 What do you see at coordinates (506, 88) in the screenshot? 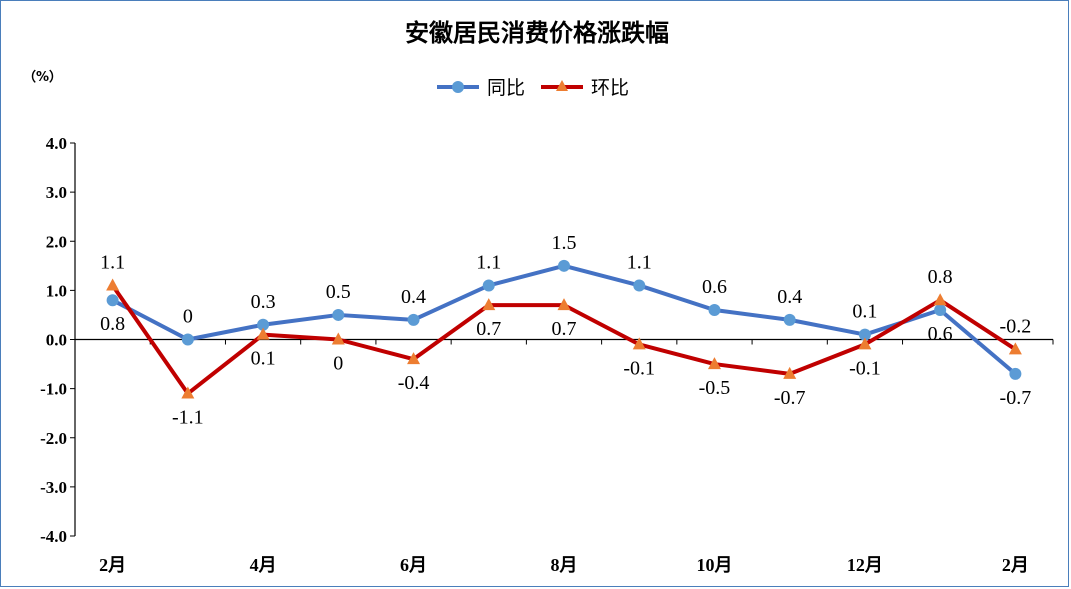
I see `legend-label-yoy: 同比` at bounding box center [506, 88].